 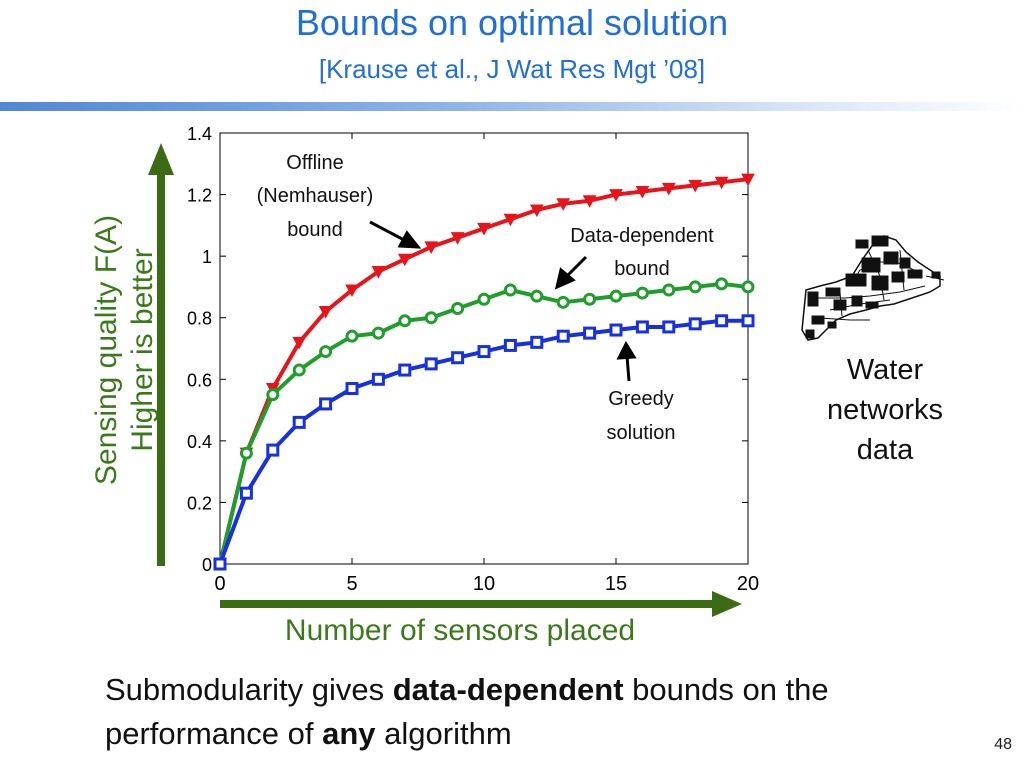 I want to click on side-caption-line2: networks, so click(x=885, y=410).